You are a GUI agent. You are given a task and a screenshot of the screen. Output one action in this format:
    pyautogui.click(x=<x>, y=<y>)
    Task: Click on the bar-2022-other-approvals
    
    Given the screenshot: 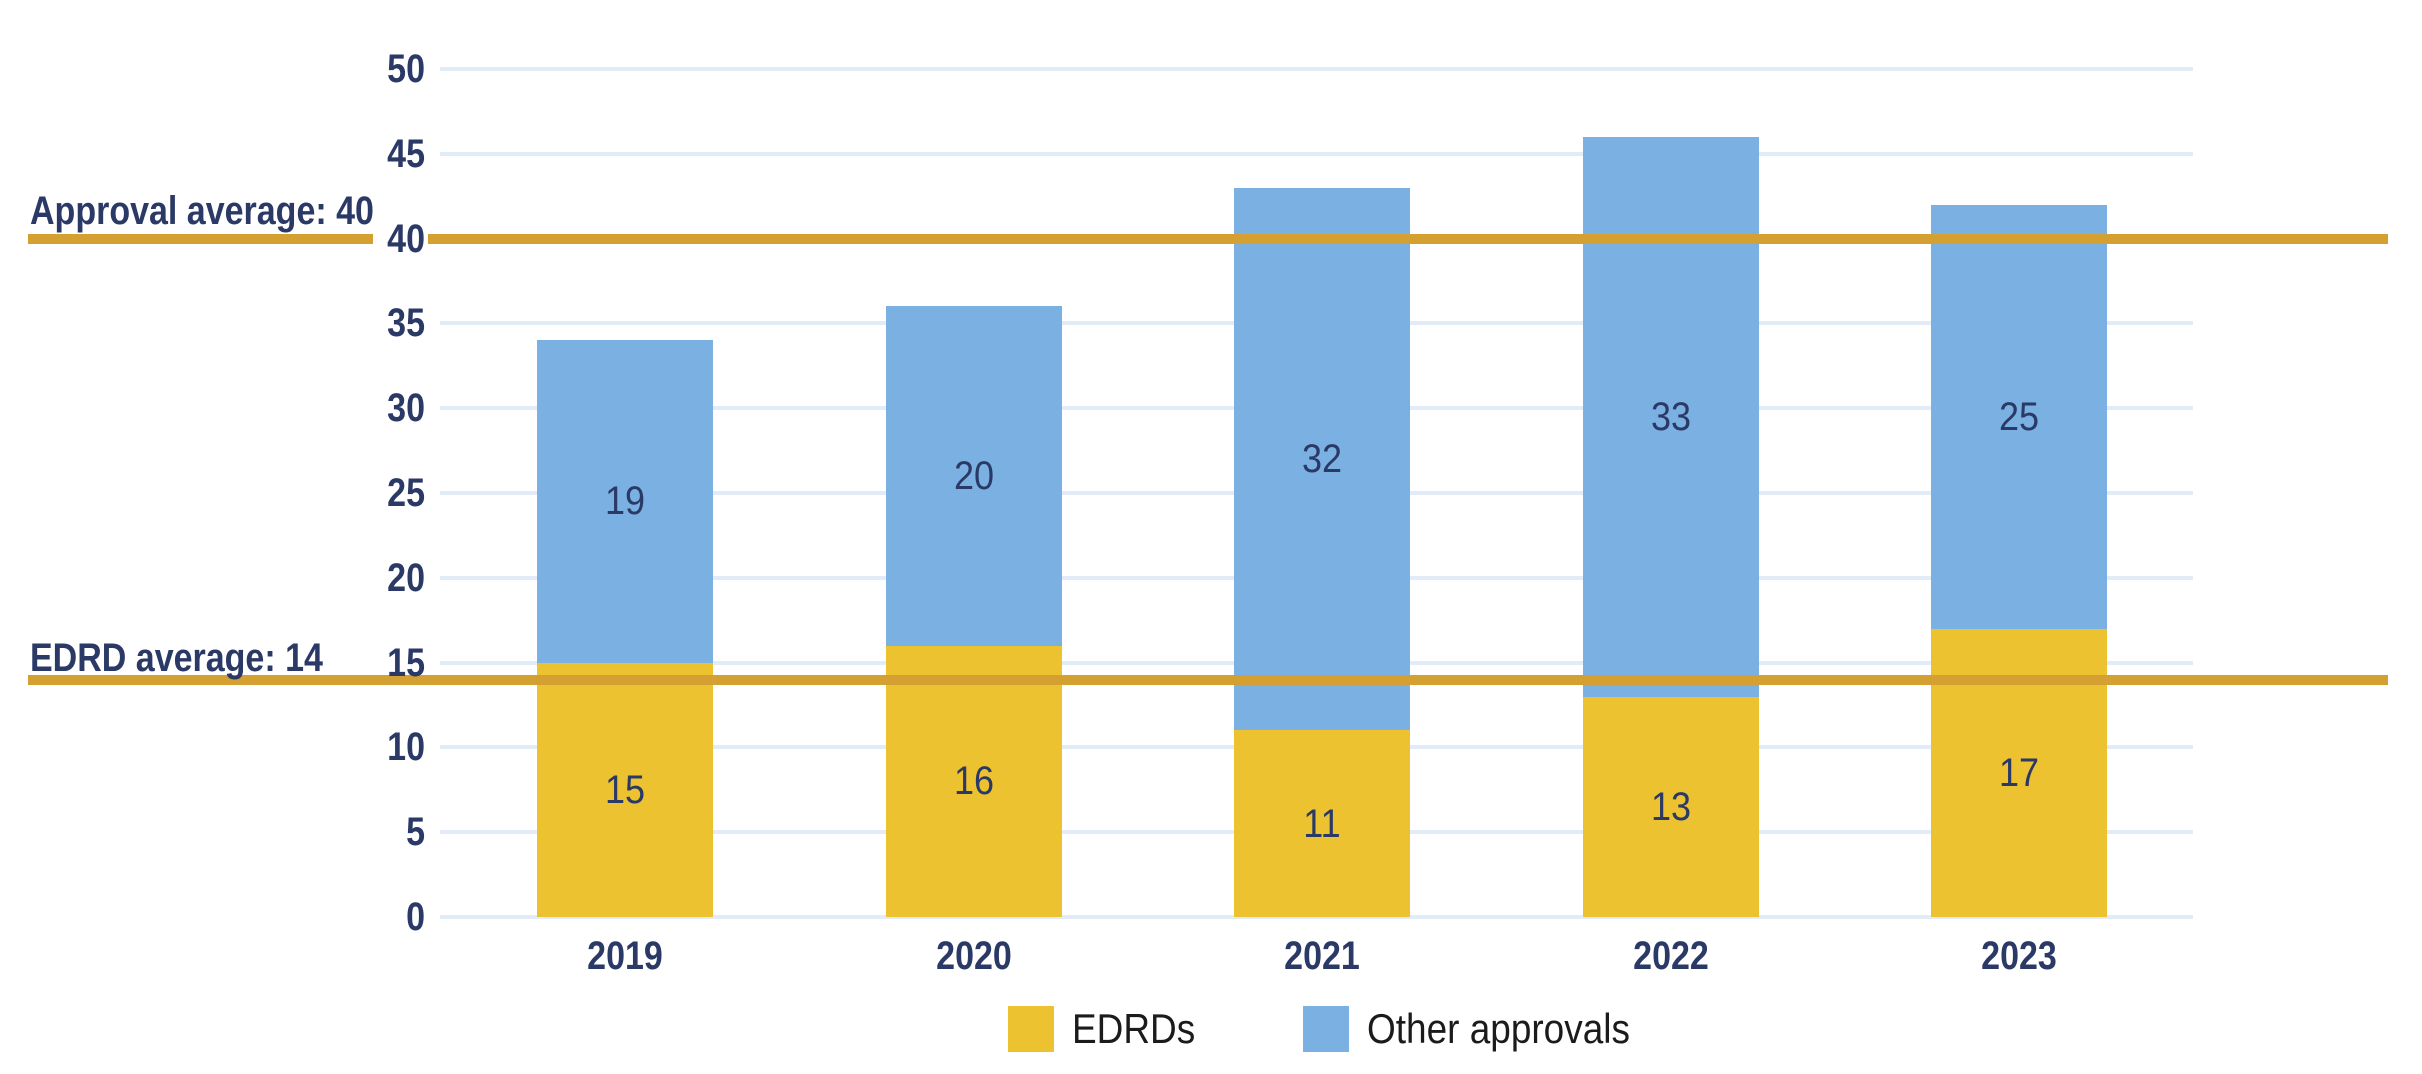 What is the action you would take?
    pyautogui.click(x=1670, y=416)
    